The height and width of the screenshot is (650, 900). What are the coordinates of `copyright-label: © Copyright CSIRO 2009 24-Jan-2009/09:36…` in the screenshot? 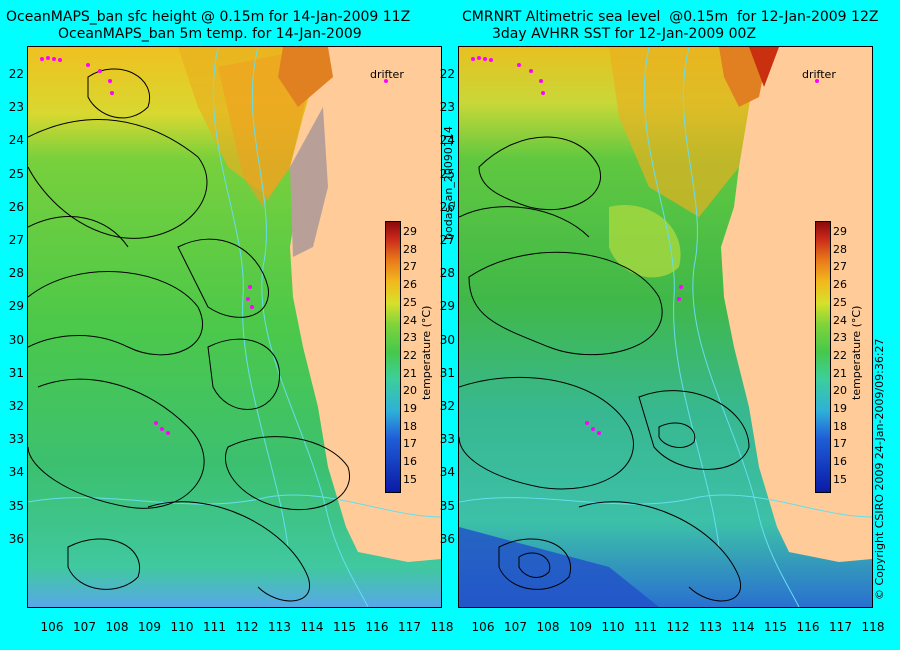 It's located at (879, 469).